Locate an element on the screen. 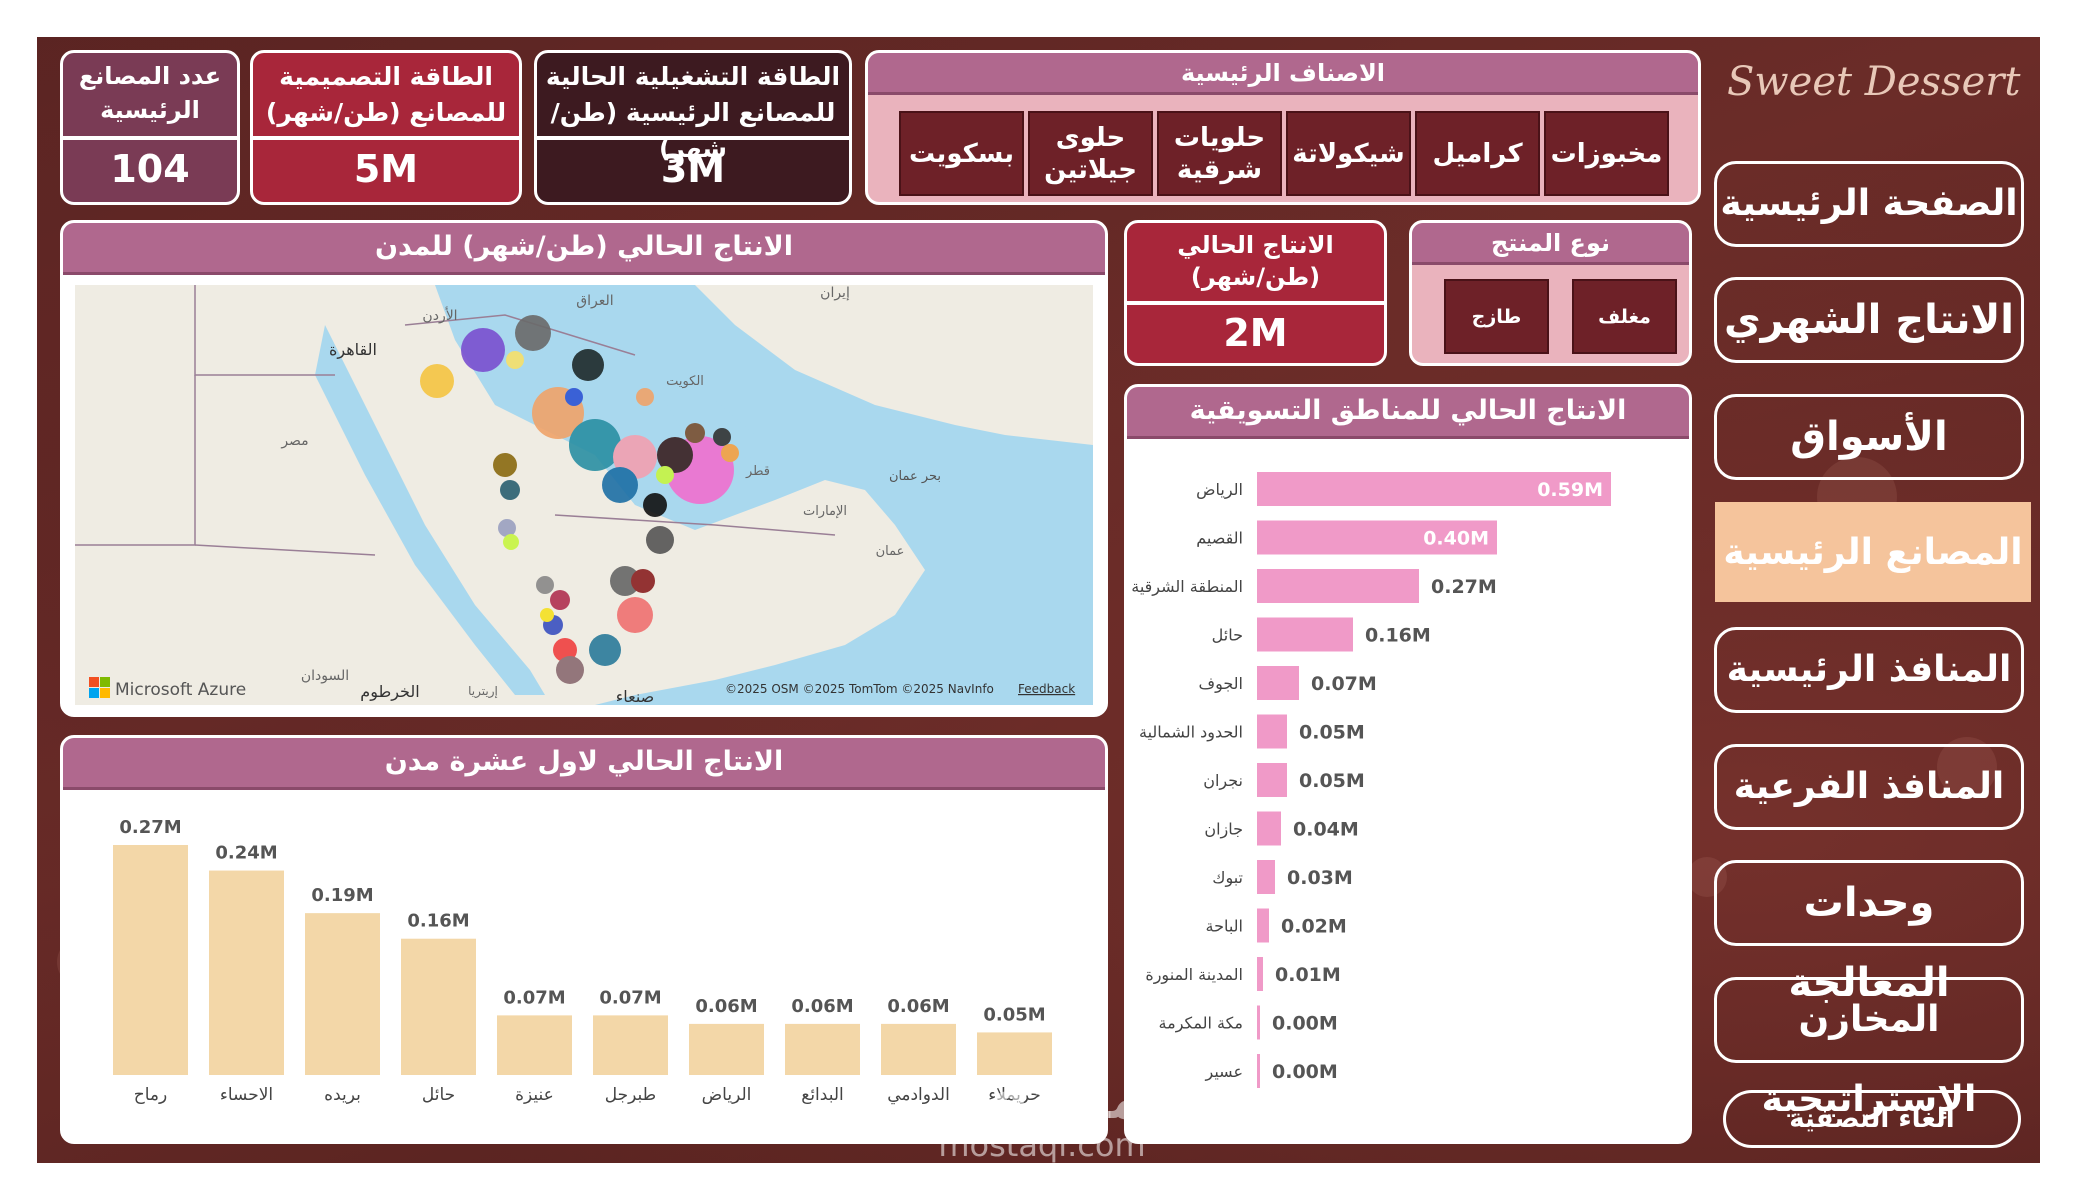 The width and height of the screenshot is (2075, 1200). nav-button-5: المنافذ الرئيسية is located at coordinates (1869, 670).